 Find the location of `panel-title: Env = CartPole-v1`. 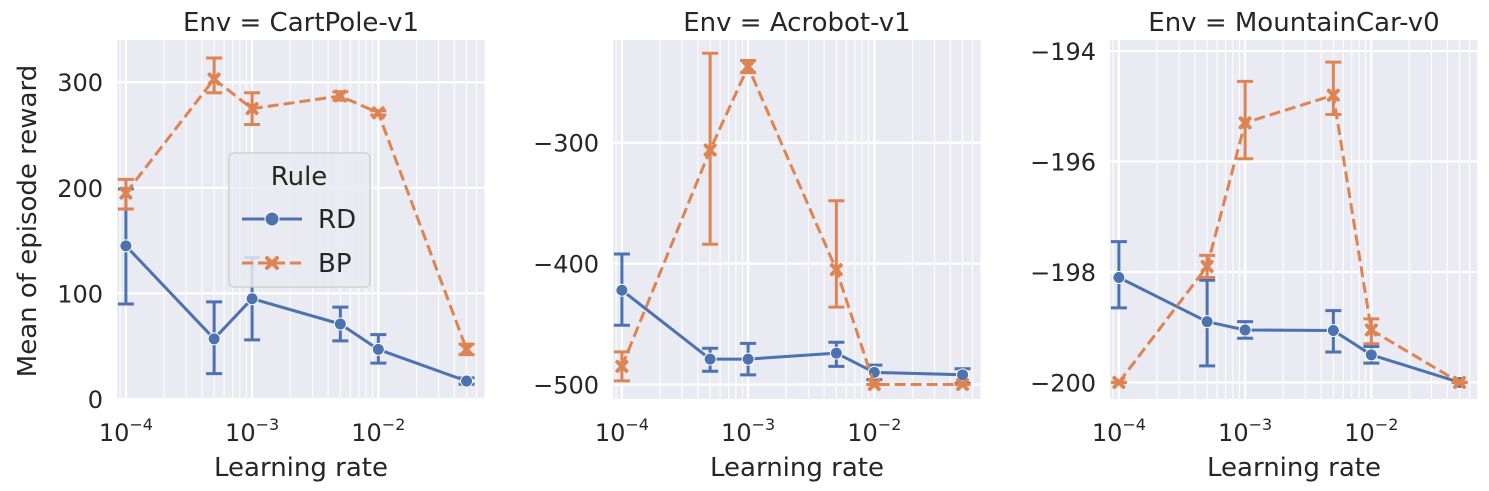

panel-title: Env = CartPole-v1 is located at coordinates (301, 23).